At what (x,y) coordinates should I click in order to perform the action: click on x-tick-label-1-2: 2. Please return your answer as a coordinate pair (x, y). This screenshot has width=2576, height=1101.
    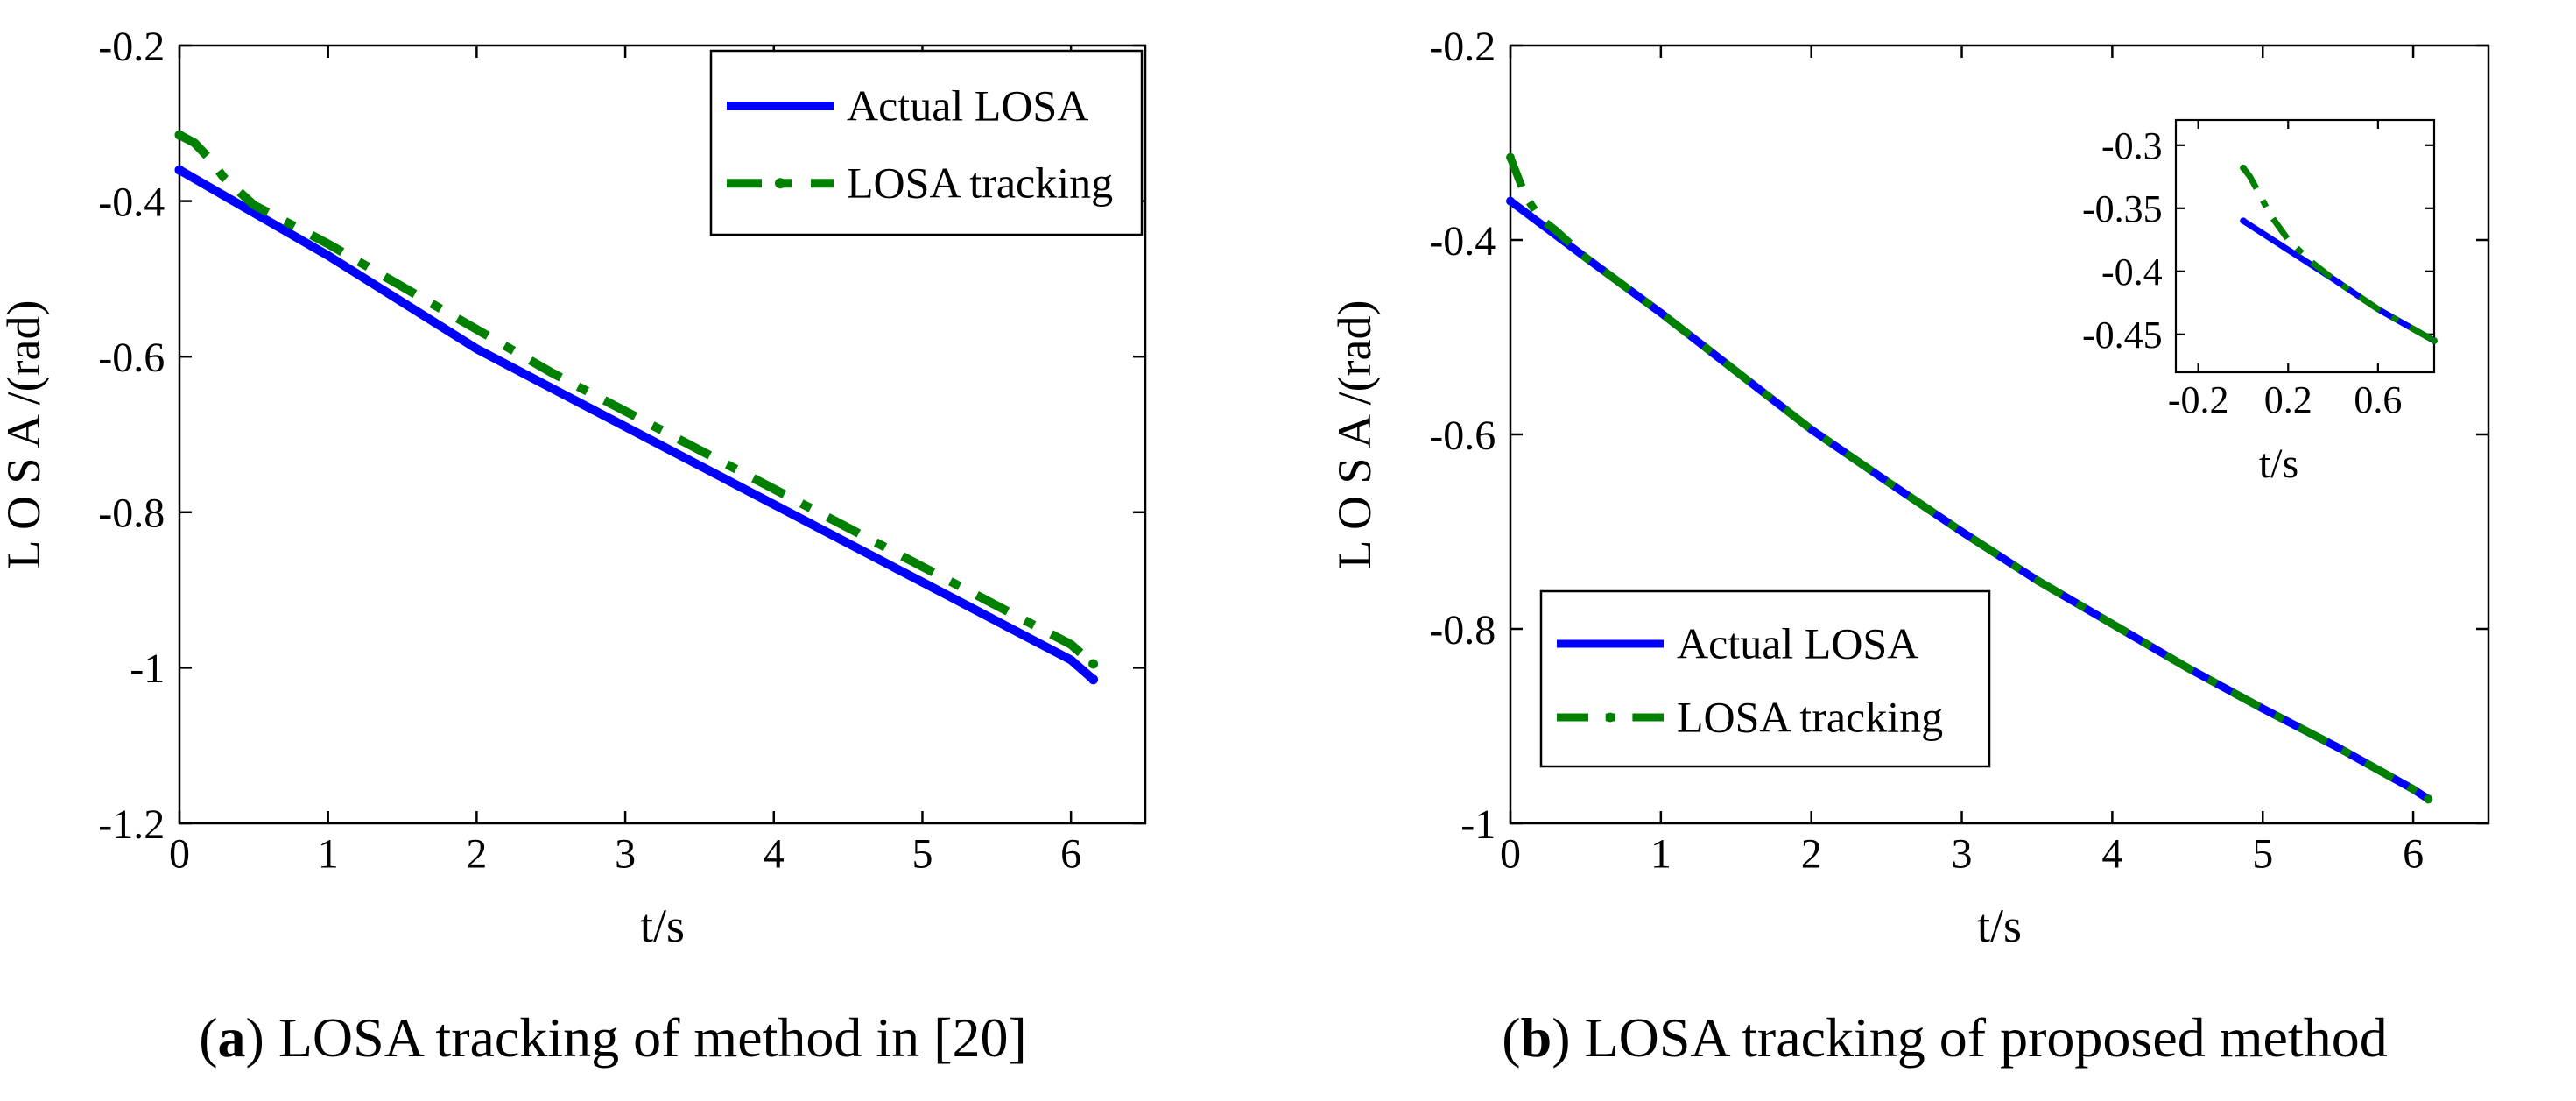
    Looking at the image, I should click on (1811, 853).